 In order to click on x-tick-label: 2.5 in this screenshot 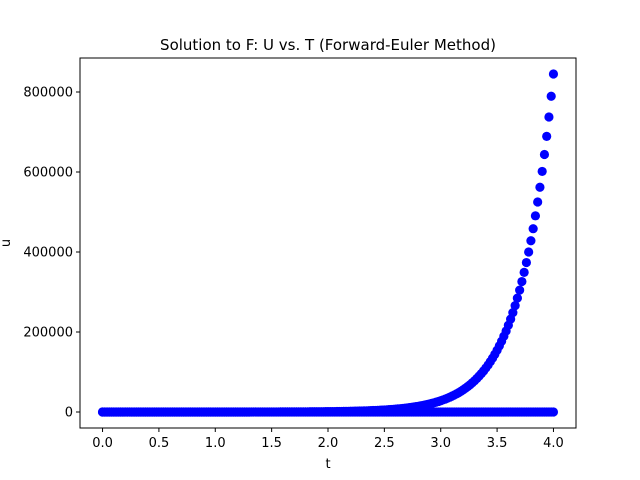, I will do `click(384, 443)`.